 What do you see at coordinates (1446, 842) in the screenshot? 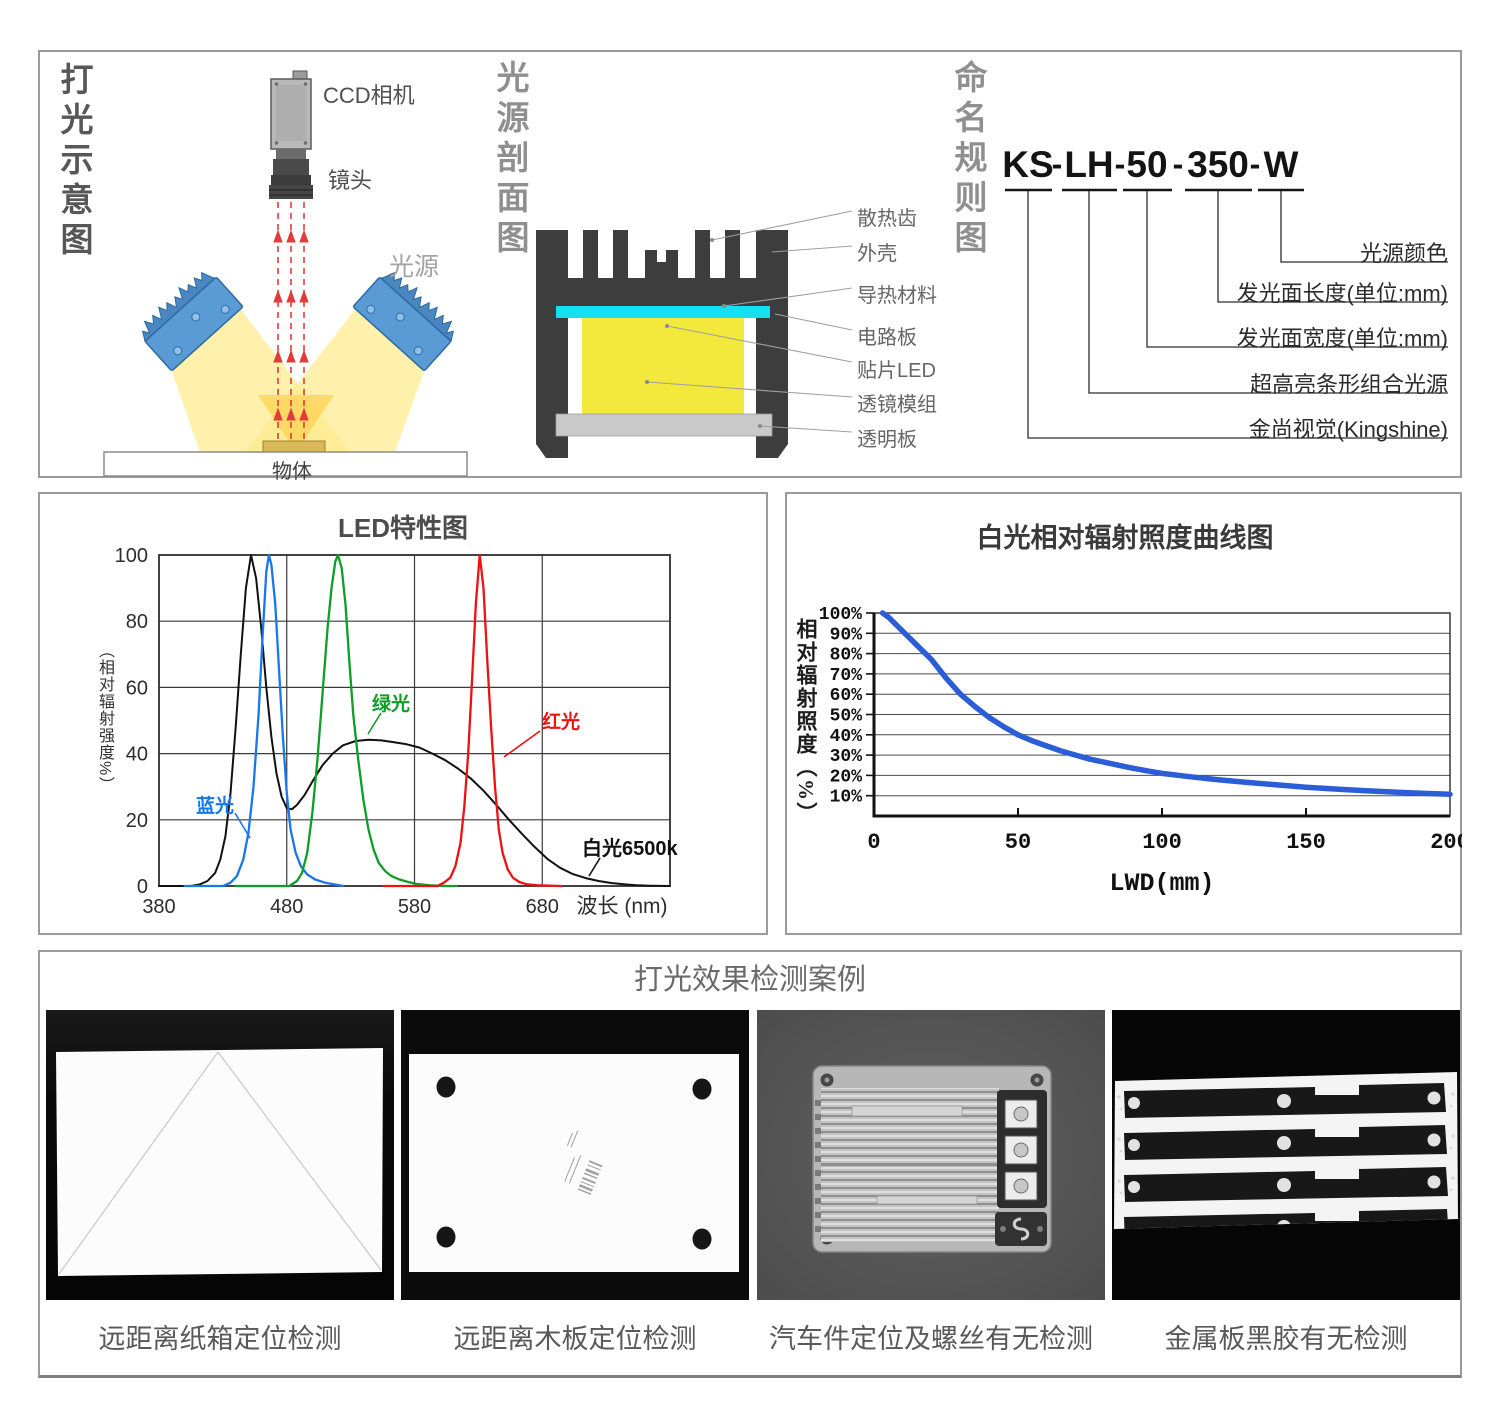
I see `svg-text: 200` at bounding box center [1446, 842].